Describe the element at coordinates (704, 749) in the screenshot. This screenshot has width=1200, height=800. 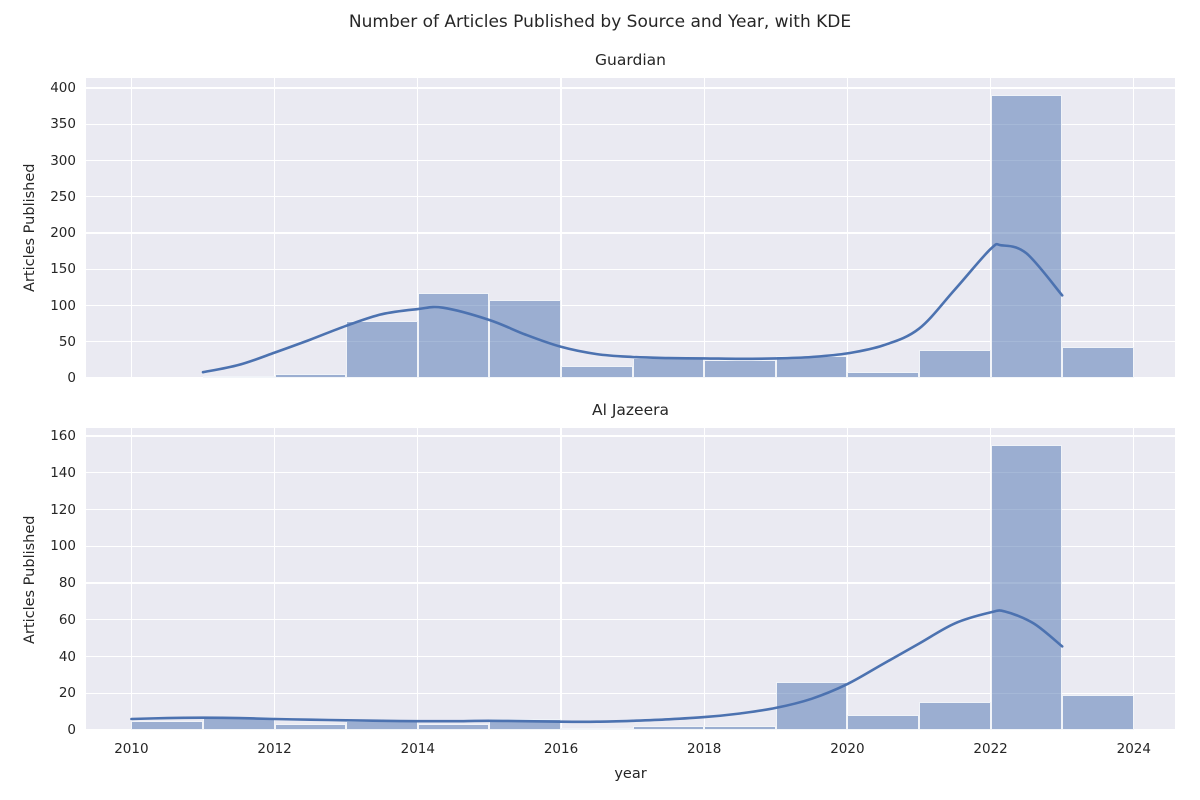
I see `x-tick-label: 2018` at that location.